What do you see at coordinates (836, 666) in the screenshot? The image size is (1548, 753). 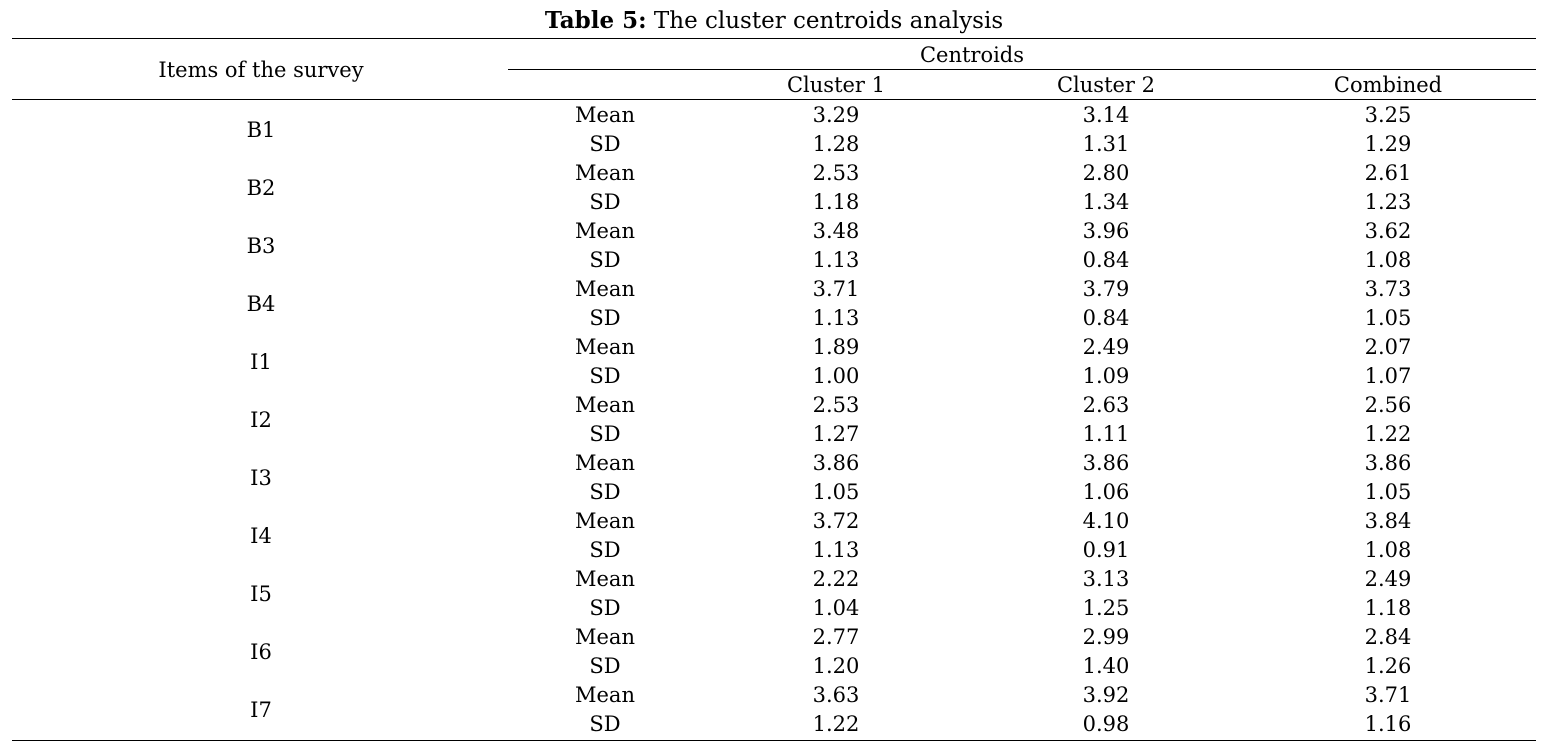 I see `cluster-1-sd-value: 1.20` at bounding box center [836, 666].